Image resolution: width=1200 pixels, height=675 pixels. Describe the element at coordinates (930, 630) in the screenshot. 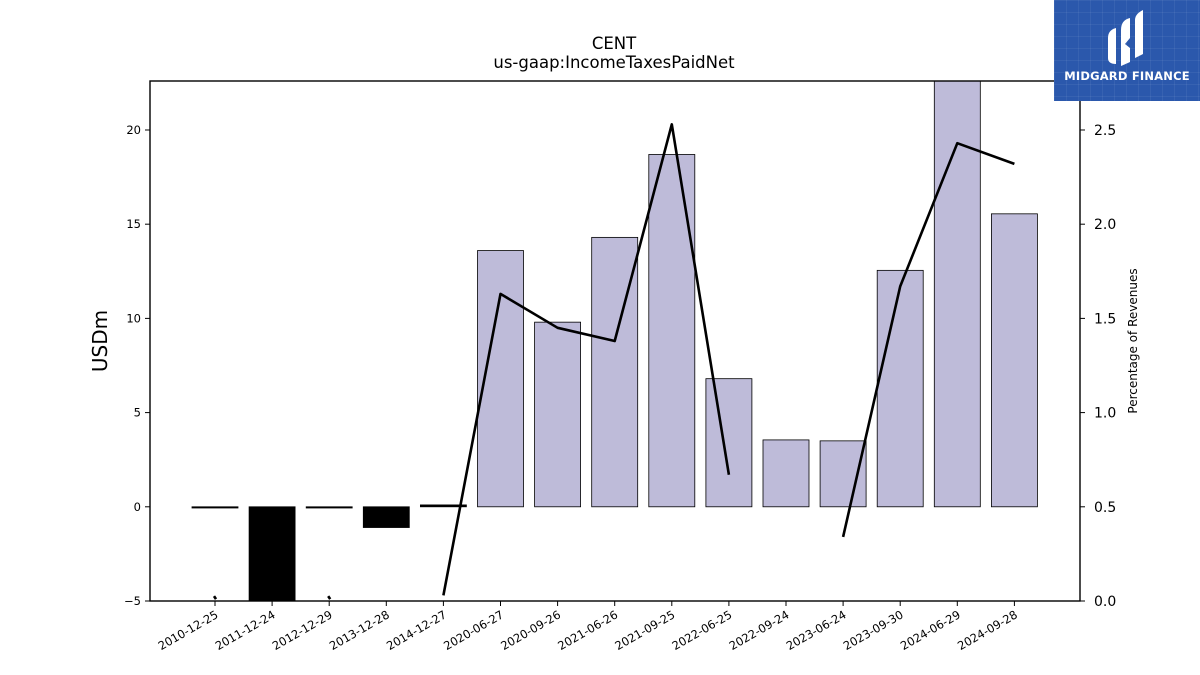

I see `x-tick-label: 2024-06-29` at that location.